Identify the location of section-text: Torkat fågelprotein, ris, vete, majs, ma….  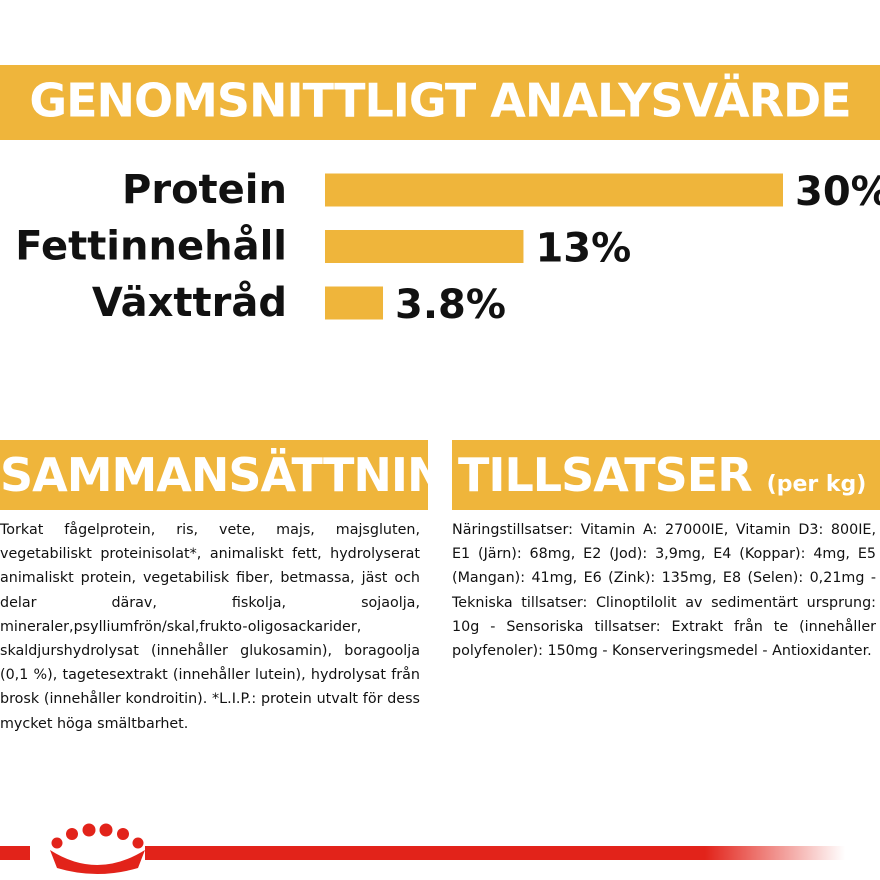
(210, 627).